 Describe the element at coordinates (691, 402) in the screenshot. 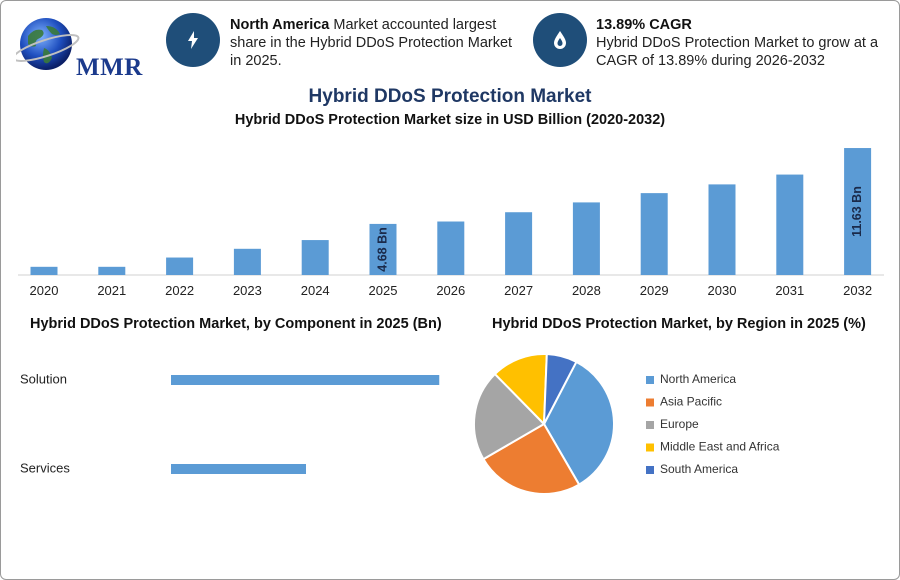

I see `legend-label: Asia Pacific` at that location.